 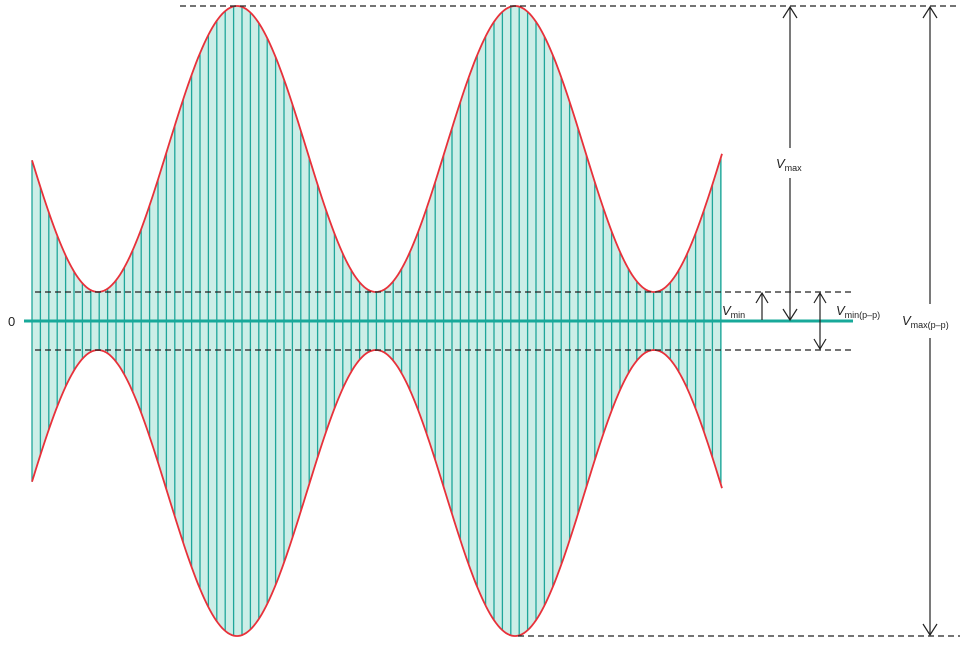 What do you see at coordinates (762, 297) in the screenshot?
I see `vmin-arrowhead-top` at bounding box center [762, 297].